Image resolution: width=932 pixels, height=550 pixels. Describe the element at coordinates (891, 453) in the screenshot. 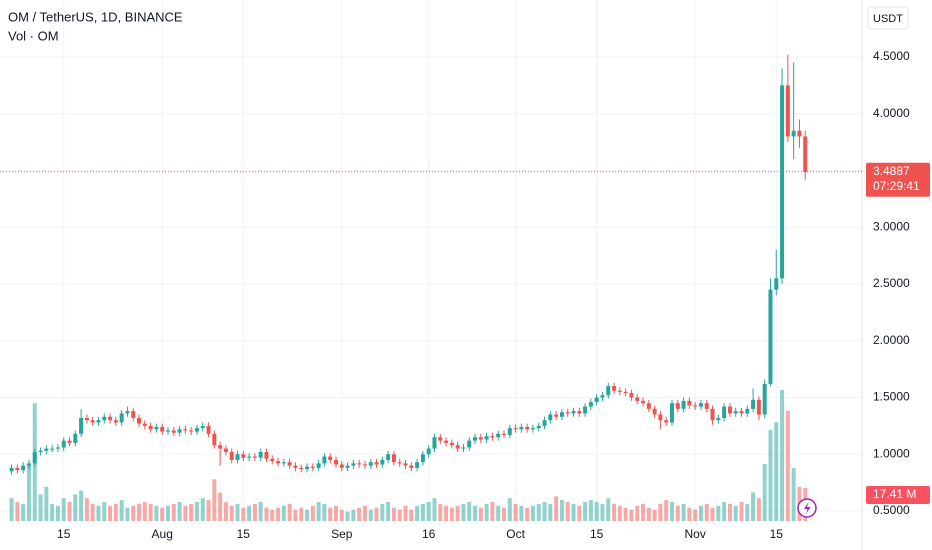

I see `y-tick-label: 1.0000` at that location.